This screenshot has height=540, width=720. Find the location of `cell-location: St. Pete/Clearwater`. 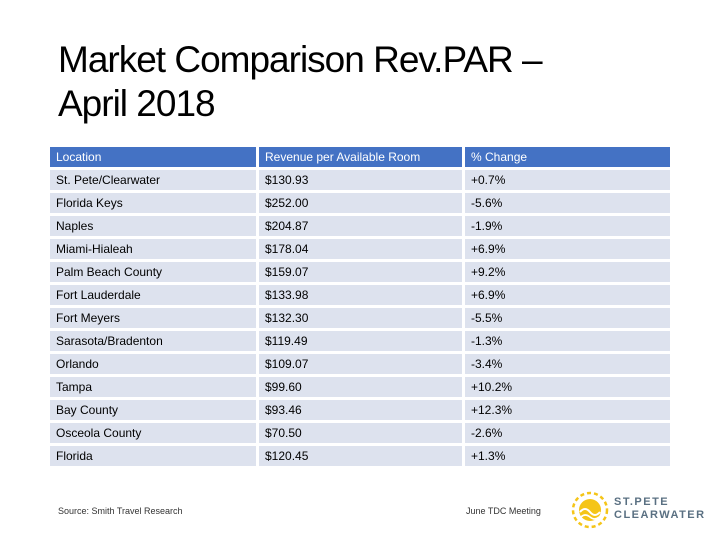

cell-location: St. Pete/Clearwater is located at coordinates (153, 180).